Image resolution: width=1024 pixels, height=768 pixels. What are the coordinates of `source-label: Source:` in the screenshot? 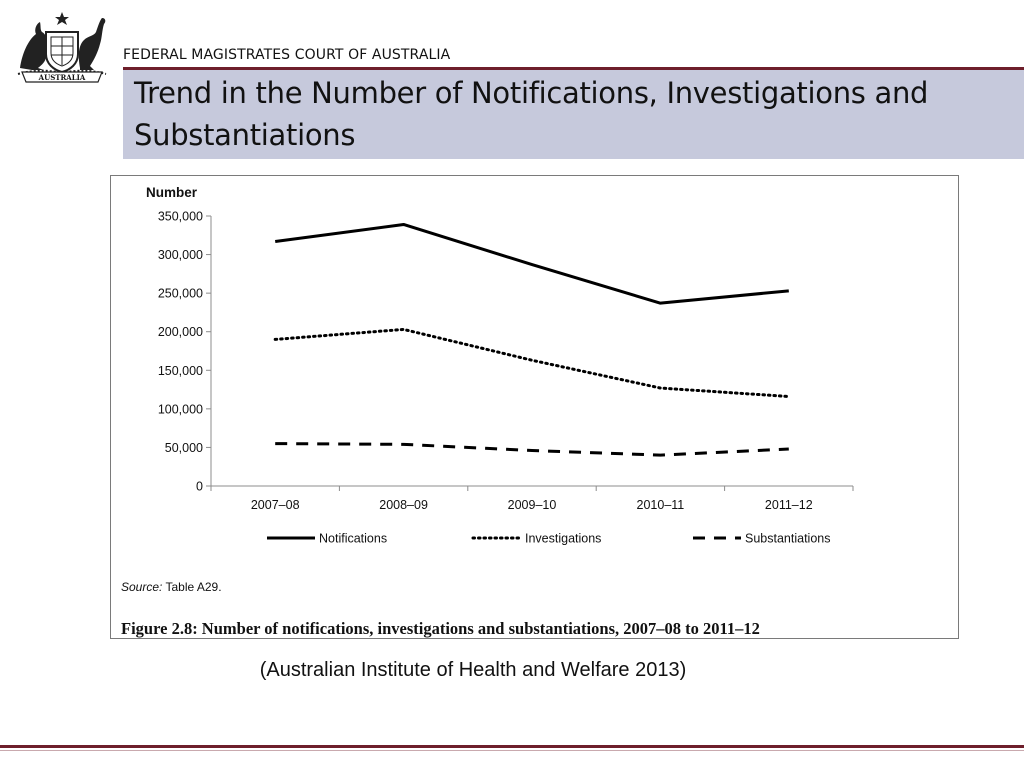 It's located at (141, 587).